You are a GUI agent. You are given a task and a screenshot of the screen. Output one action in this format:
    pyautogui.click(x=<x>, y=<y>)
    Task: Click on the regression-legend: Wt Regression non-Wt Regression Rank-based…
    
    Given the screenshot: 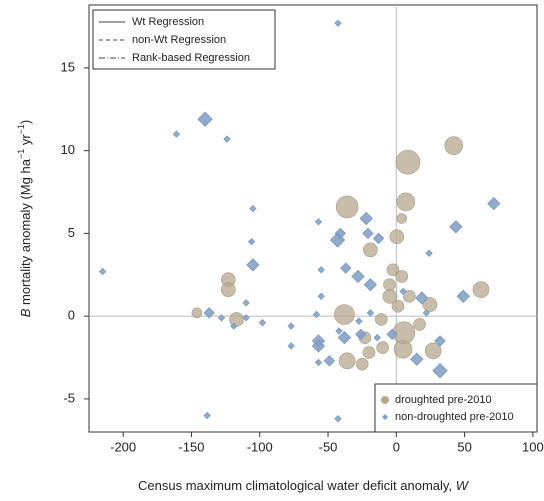 What is the action you would take?
    pyautogui.click(x=184, y=39)
    